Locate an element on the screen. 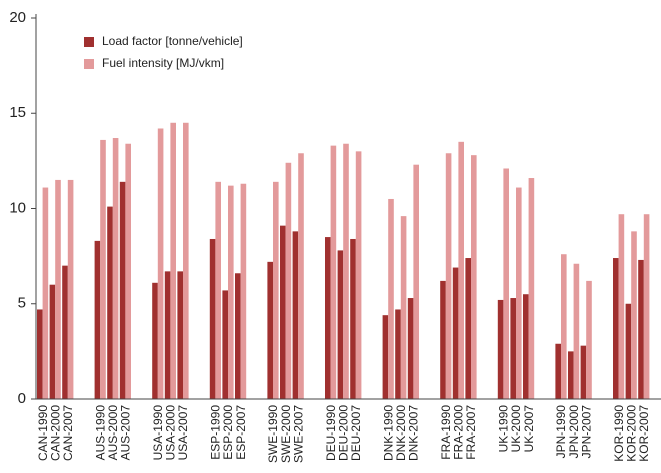  y-tick-label: 0 is located at coordinates (22, 398).